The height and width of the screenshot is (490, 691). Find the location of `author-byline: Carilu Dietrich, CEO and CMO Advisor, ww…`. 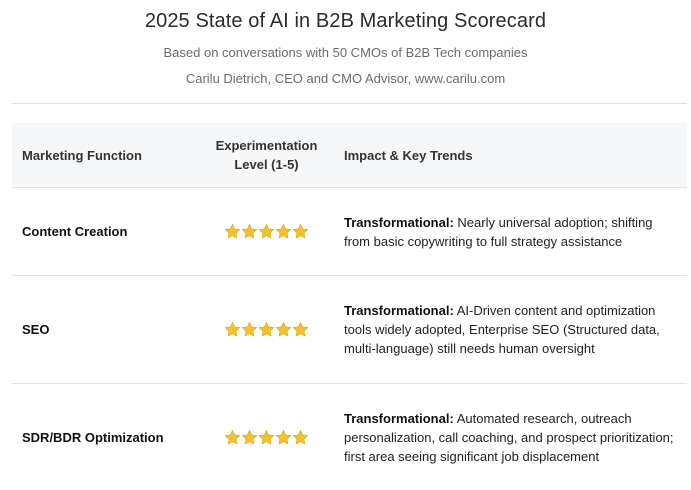

author-byline: Carilu Dietrich, CEO and CMO Advisor, ww… is located at coordinates (345, 78).